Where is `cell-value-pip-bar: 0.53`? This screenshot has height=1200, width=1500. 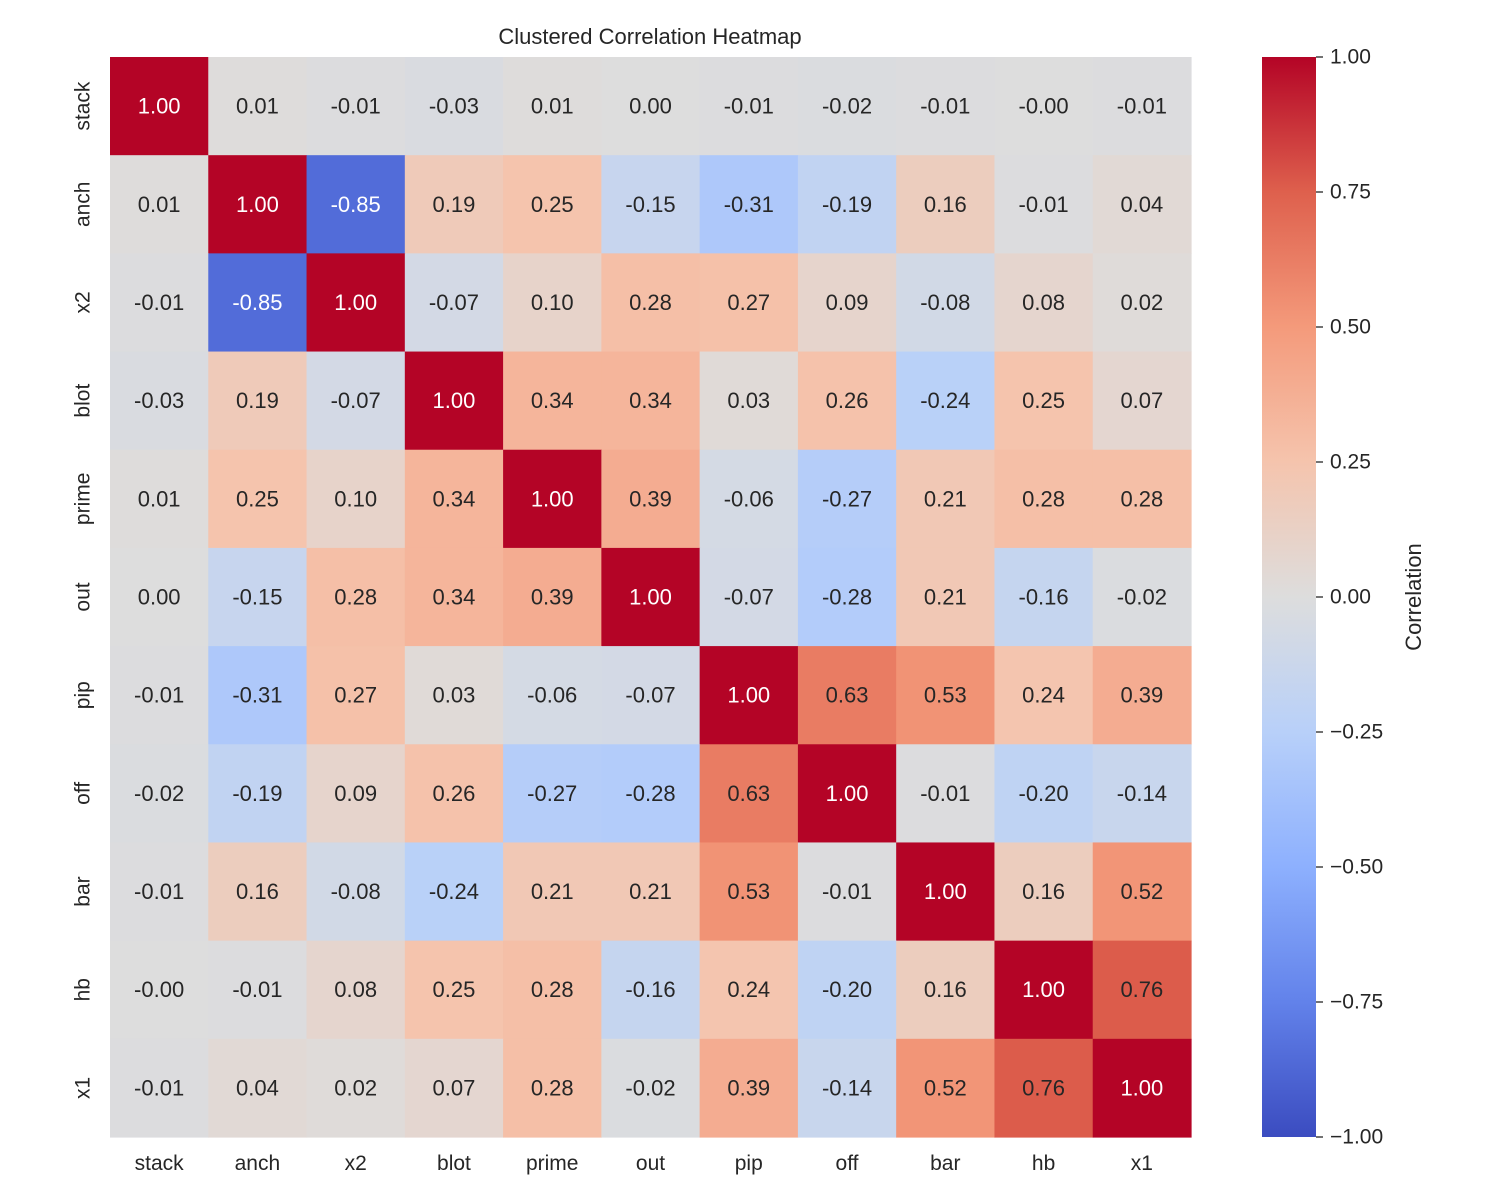
cell-value-pip-bar: 0.53 is located at coordinates (945, 695).